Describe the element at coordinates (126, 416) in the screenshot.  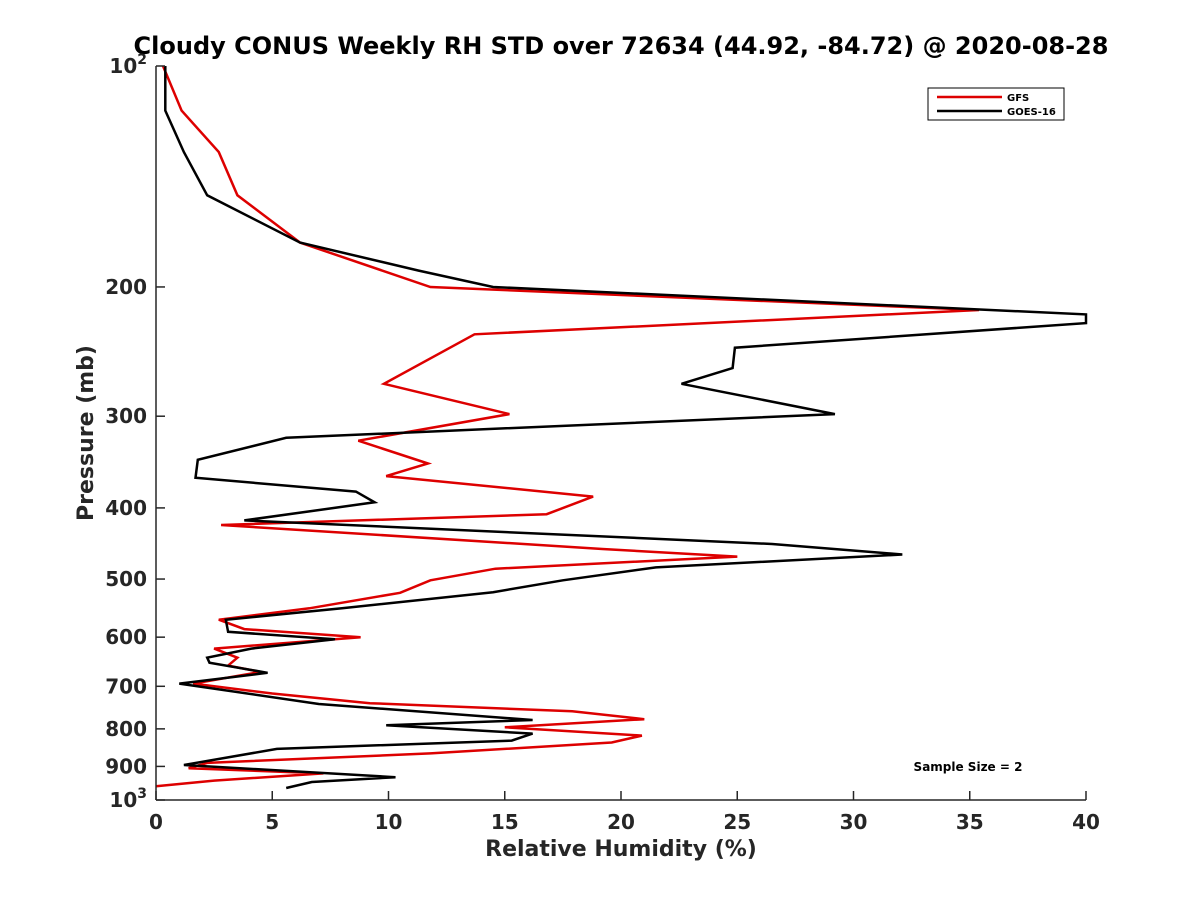
I see `y-tick-label: 300` at that location.